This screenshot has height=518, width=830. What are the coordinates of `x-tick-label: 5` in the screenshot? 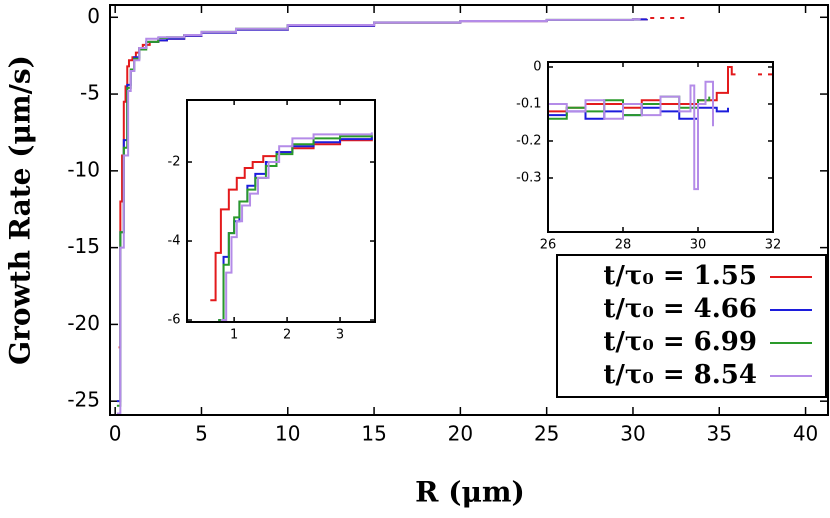 It's located at (201, 434).